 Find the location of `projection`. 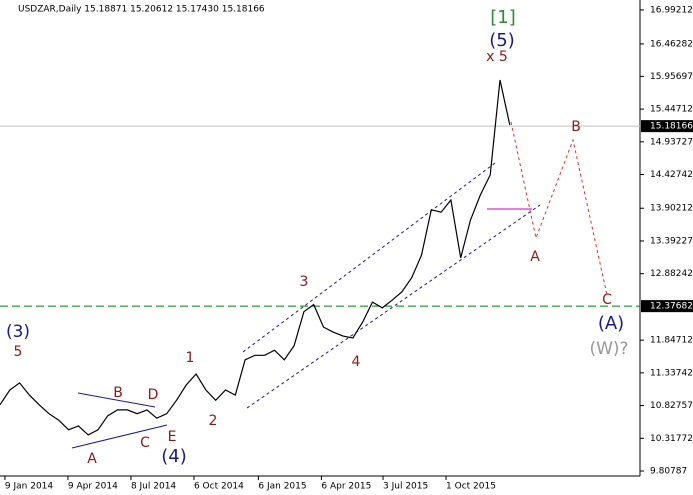

projection is located at coordinates (559, 208).